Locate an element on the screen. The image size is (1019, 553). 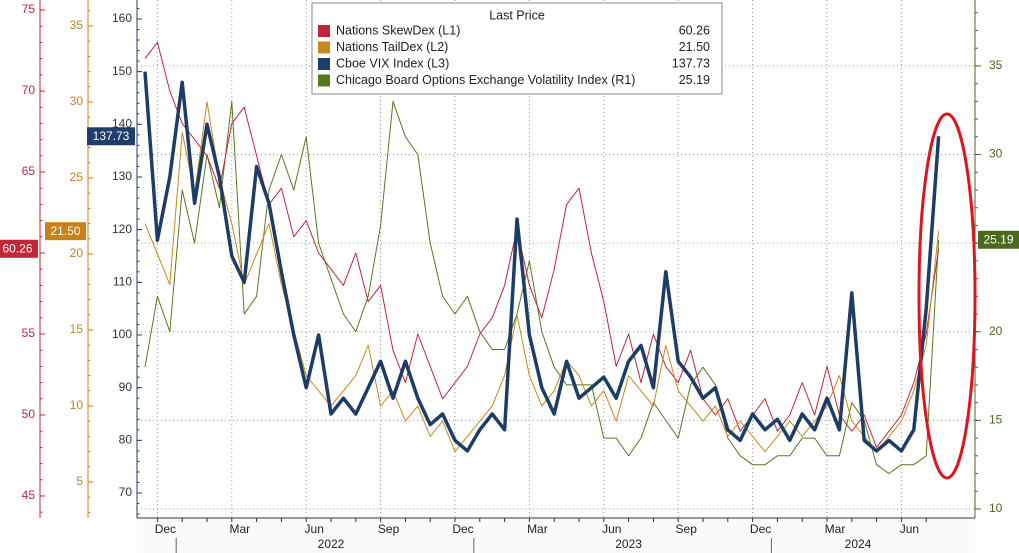
y-tick-label: 50 is located at coordinates (29, 414).